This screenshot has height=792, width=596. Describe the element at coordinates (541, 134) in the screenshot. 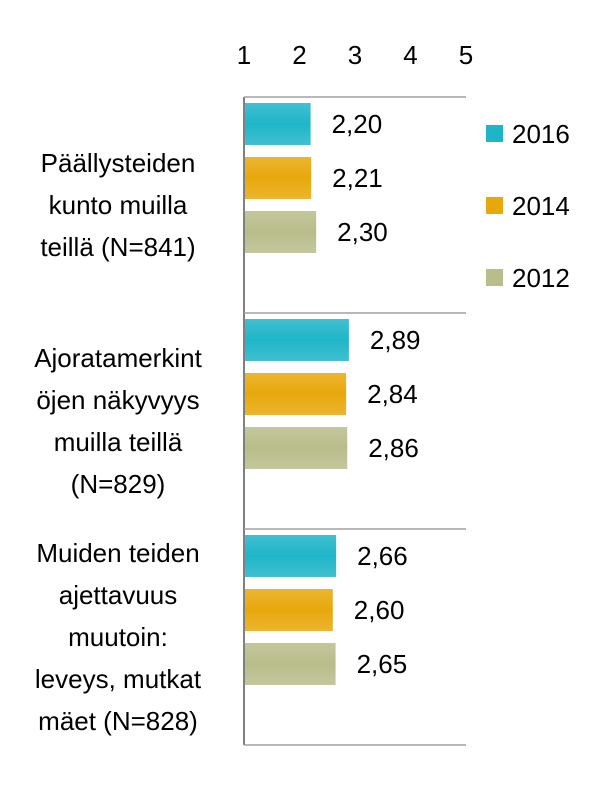

I see `legend-label: 2016` at that location.